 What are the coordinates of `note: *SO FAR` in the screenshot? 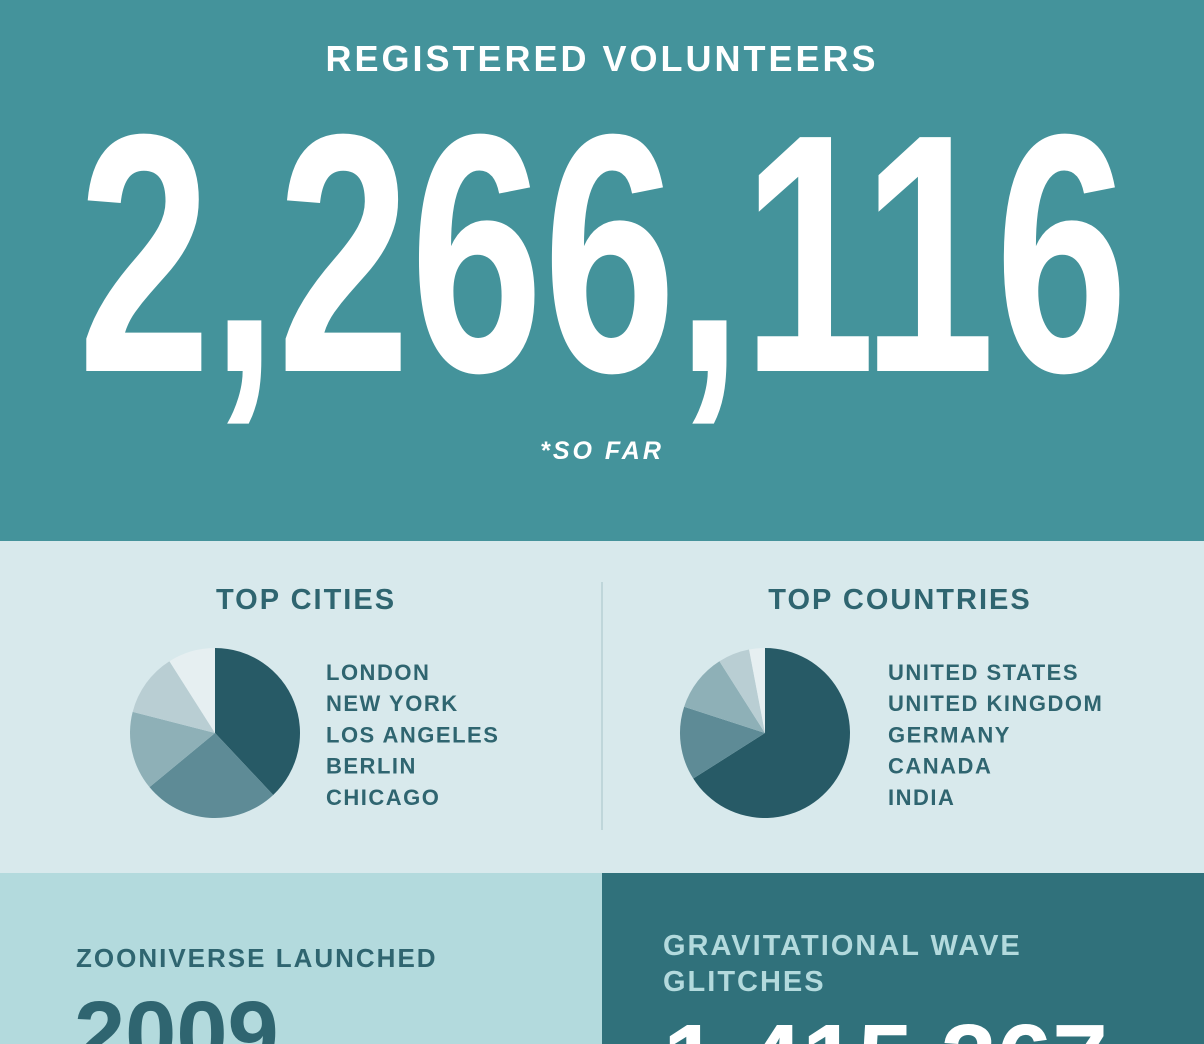 It's located at (602, 451).